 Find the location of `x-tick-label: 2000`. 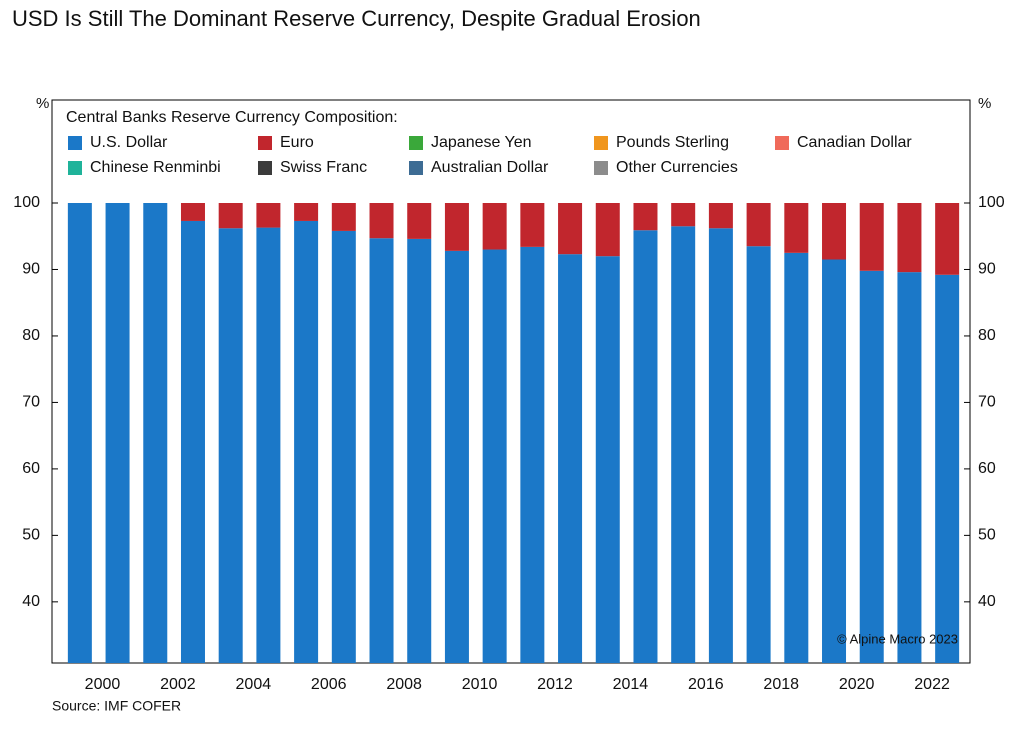

x-tick-label: 2000 is located at coordinates (103, 684).